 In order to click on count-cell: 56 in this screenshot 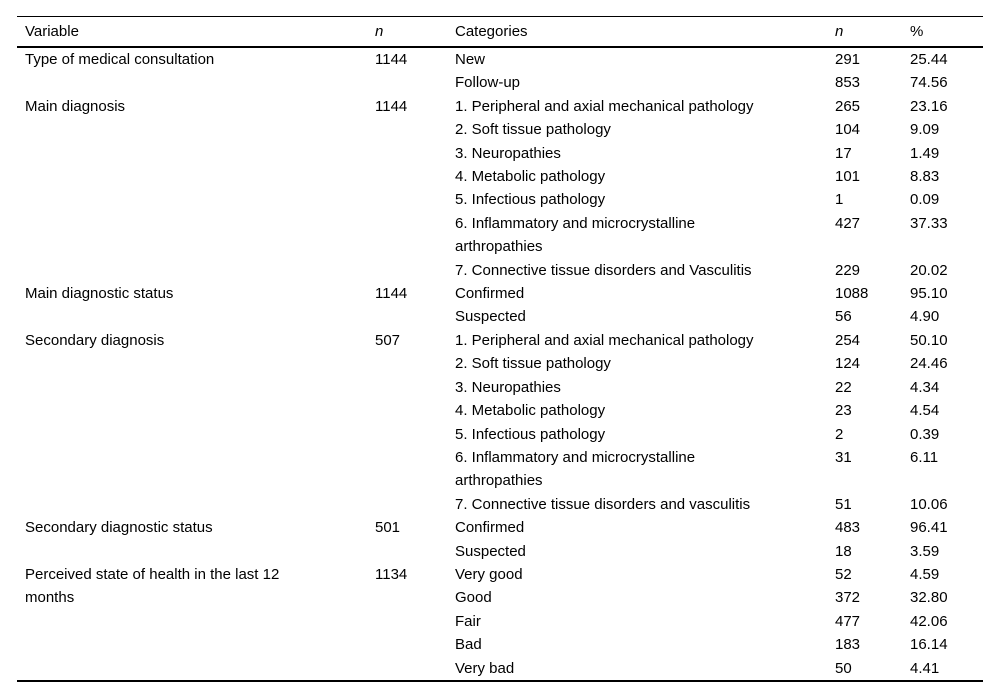, I will do `click(843, 317)`.